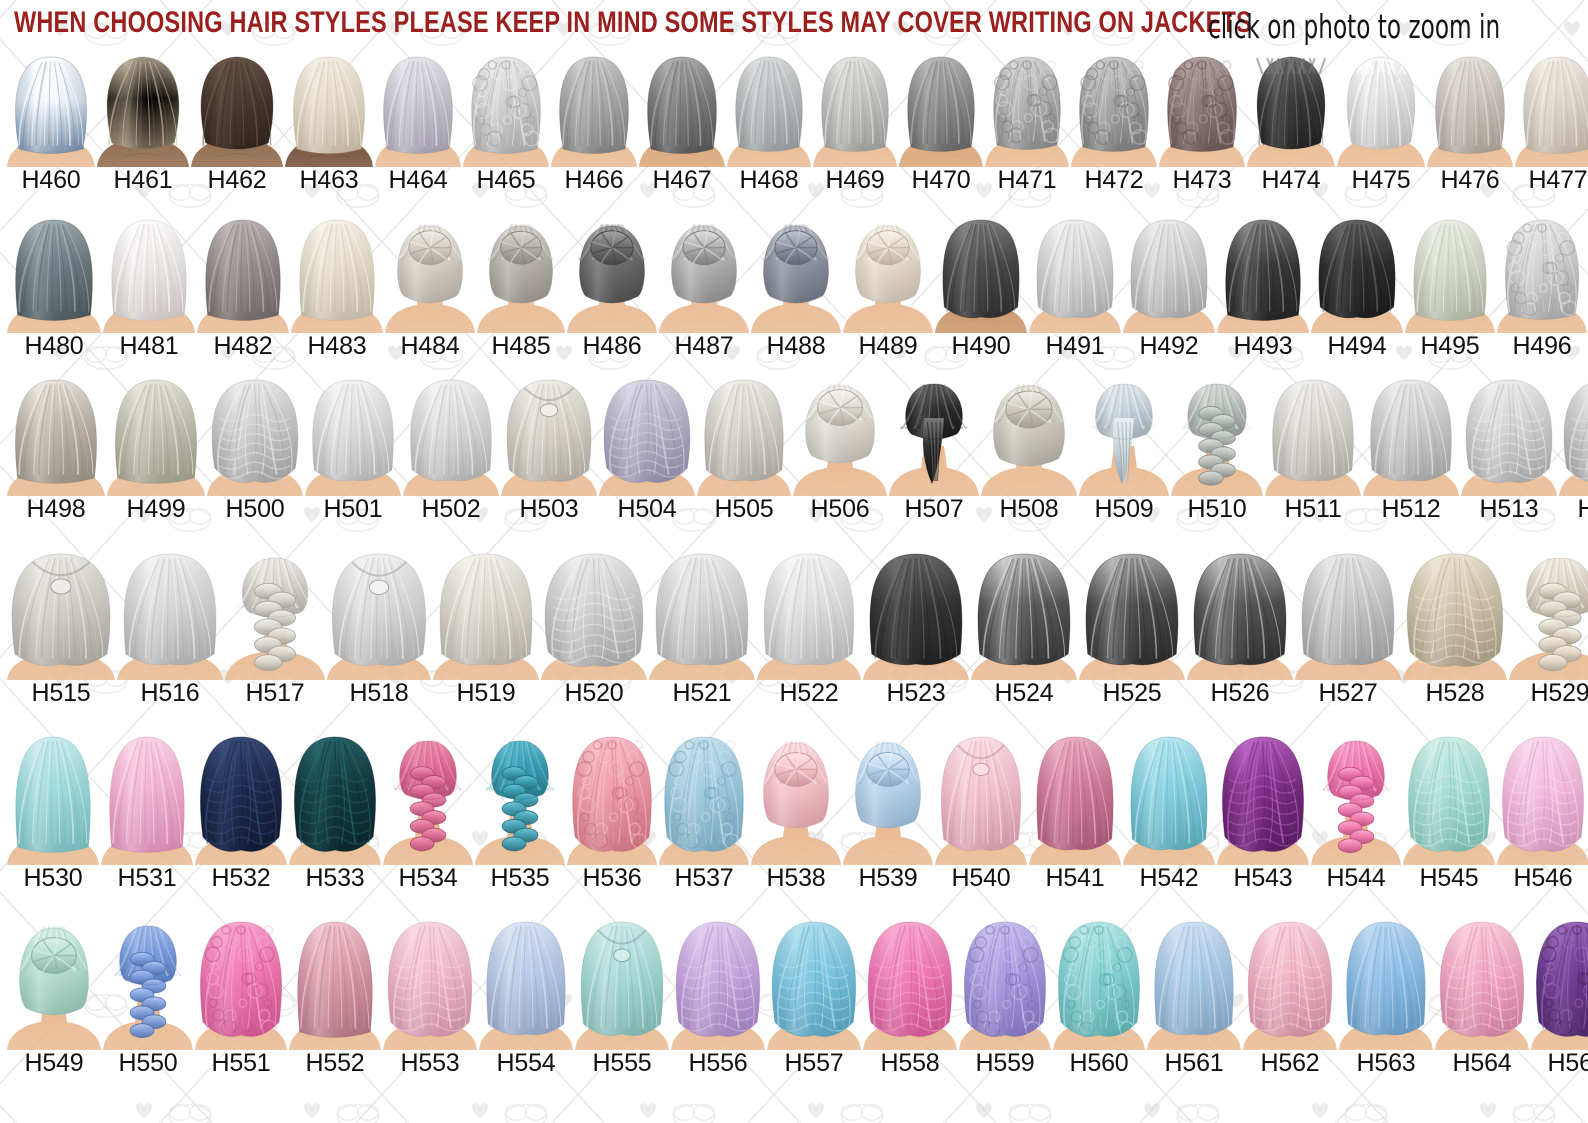  Describe the element at coordinates (54, 998) in the screenshot. I see `hair-style-cell: H549` at that location.